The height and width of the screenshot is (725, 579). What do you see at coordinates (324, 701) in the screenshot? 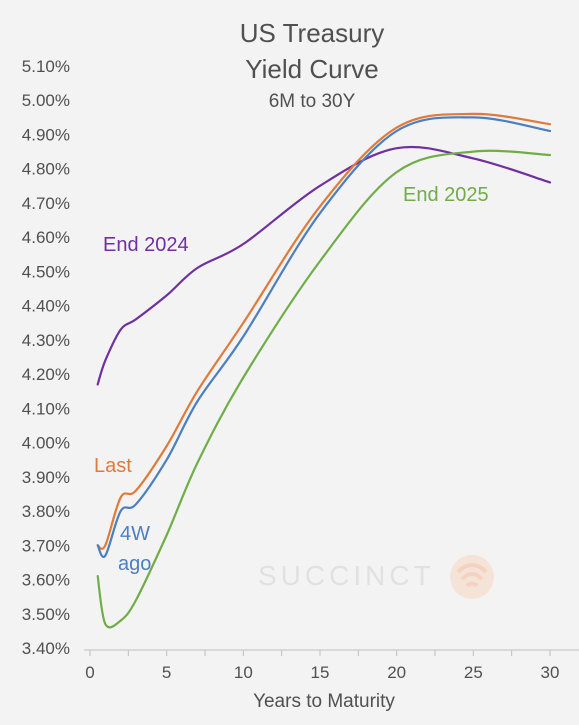
I see `x-axis-label: Years to Maturity` at bounding box center [324, 701].